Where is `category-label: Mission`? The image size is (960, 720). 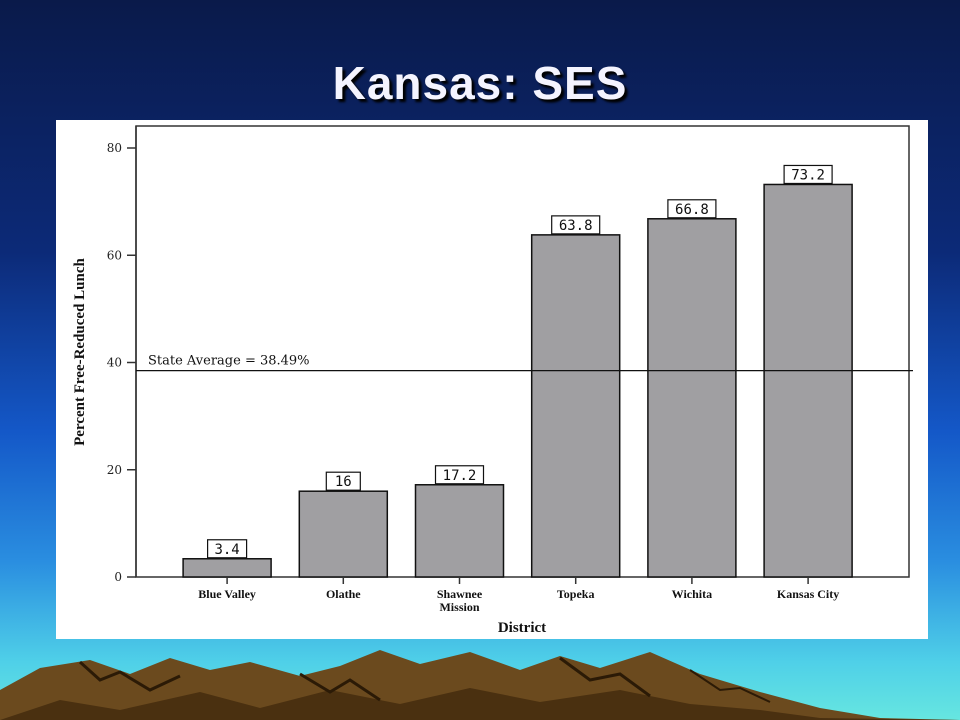 category-label: Mission is located at coordinates (459, 607).